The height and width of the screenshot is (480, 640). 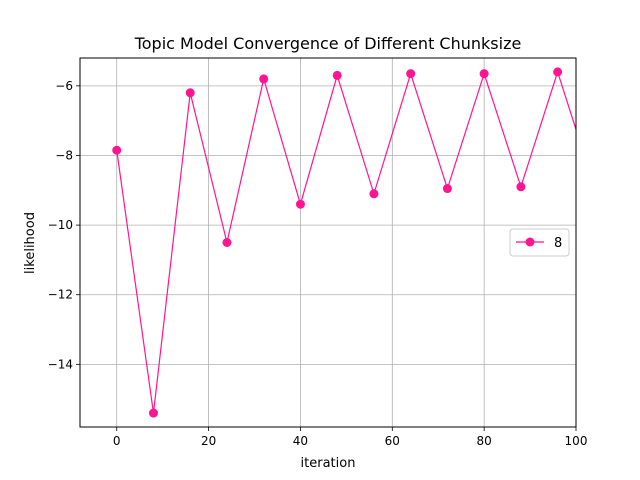 I want to click on y-axis-label: likelihood, so click(x=30, y=243).